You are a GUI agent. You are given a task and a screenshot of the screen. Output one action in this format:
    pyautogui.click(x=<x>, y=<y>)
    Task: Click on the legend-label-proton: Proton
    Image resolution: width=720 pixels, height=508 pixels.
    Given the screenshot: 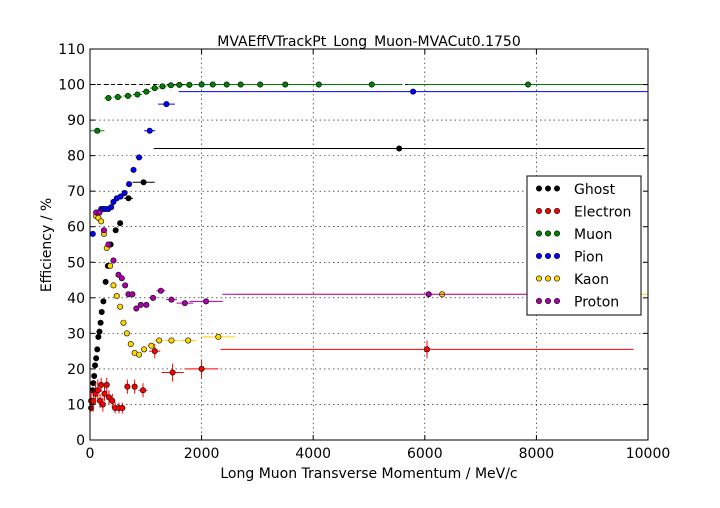 What is the action you would take?
    pyautogui.click(x=596, y=303)
    